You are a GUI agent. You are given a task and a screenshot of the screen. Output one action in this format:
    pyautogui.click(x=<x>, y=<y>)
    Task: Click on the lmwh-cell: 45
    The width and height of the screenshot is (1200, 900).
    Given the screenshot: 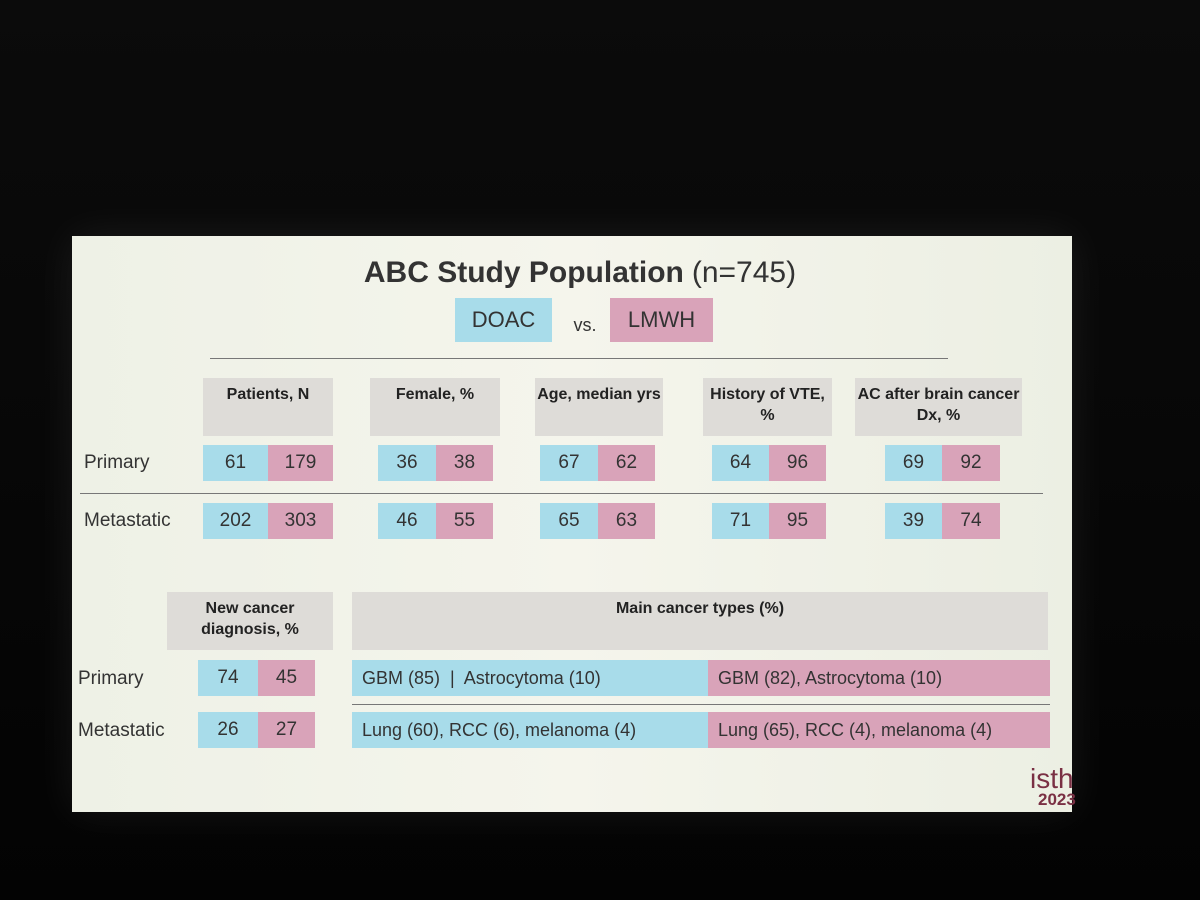 What is the action you would take?
    pyautogui.click(x=286, y=678)
    